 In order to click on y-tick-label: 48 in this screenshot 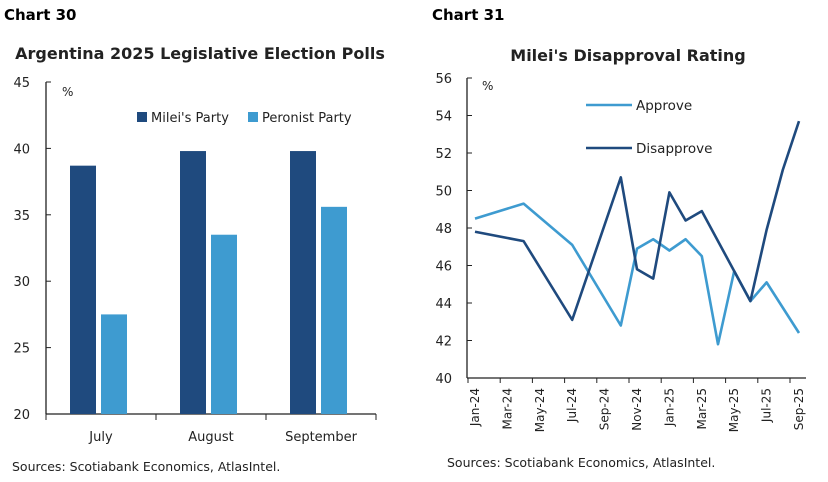, I will do `click(443, 229)`.